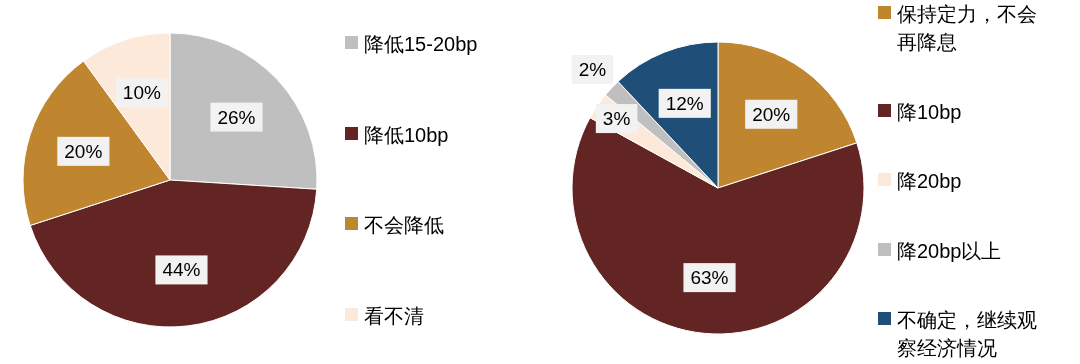 The width and height of the screenshot is (1080, 364). I want to click on legend-label: 不确定，继续观察经济情况, so click(967, 334).